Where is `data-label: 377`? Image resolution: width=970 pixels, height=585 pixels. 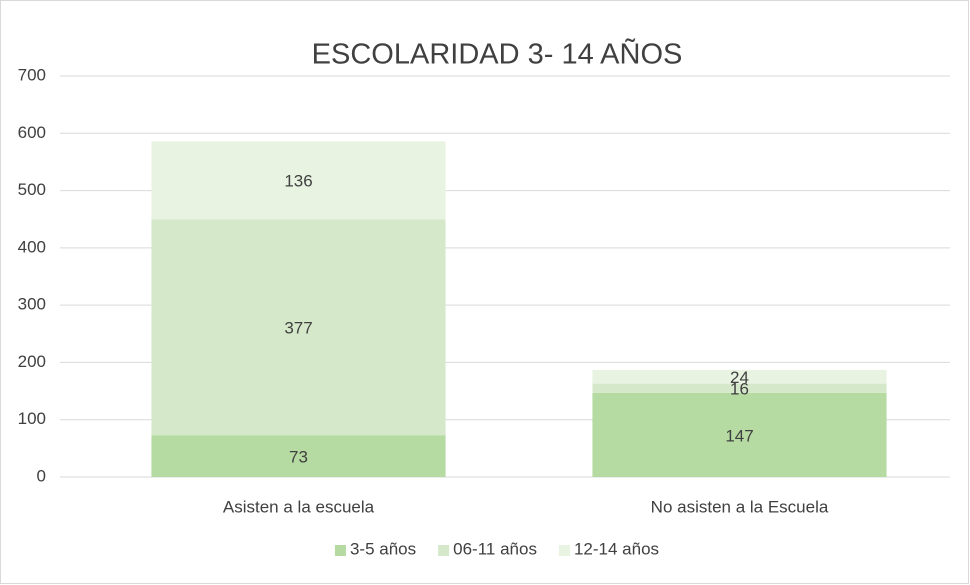
data-label: 377 is located at coordinates (298, 328).